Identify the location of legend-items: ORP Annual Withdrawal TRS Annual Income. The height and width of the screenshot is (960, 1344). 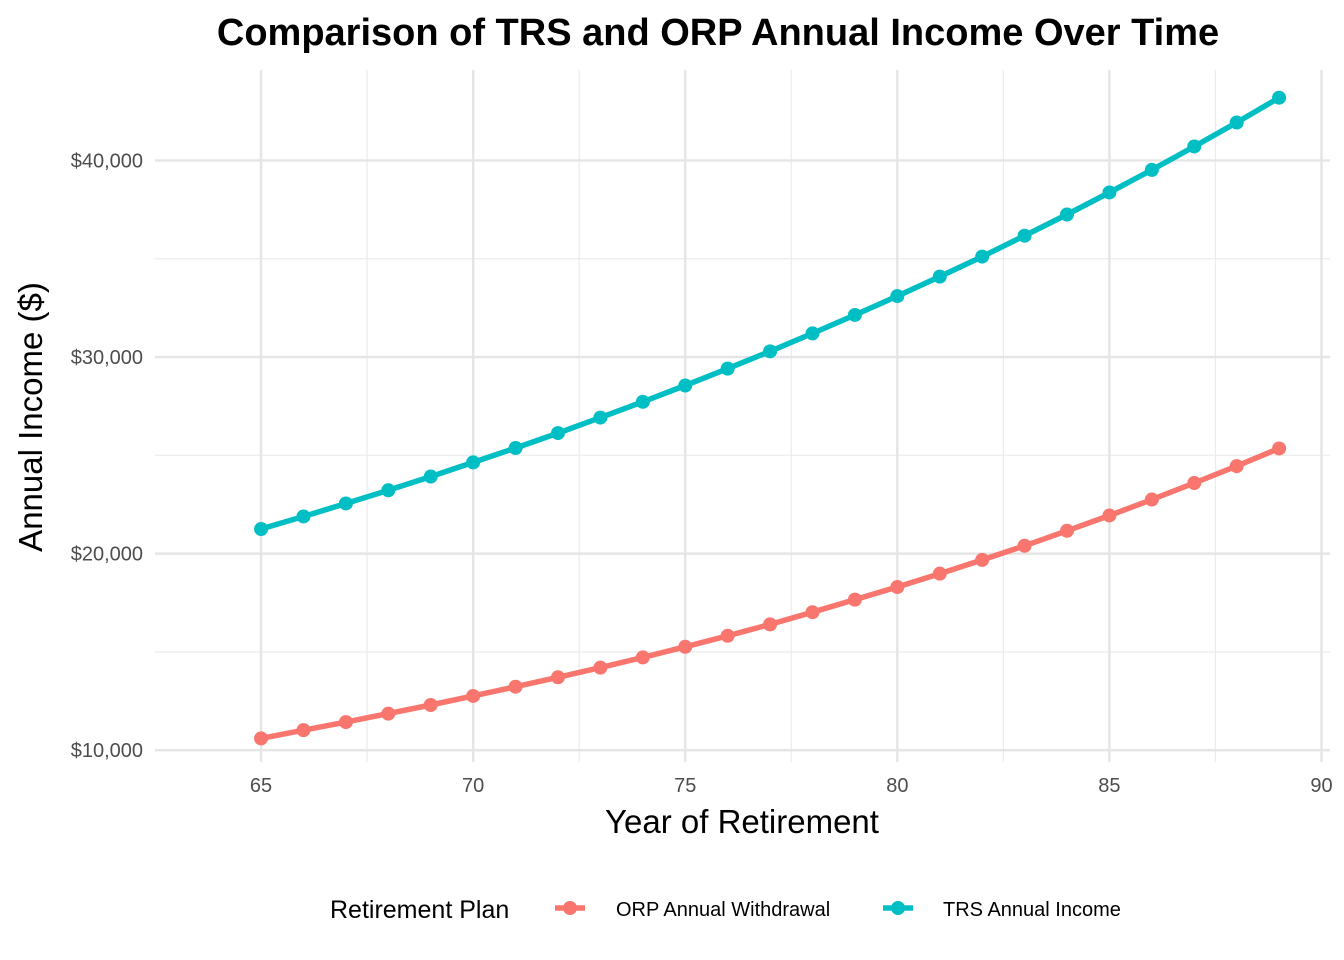
(838, 910).